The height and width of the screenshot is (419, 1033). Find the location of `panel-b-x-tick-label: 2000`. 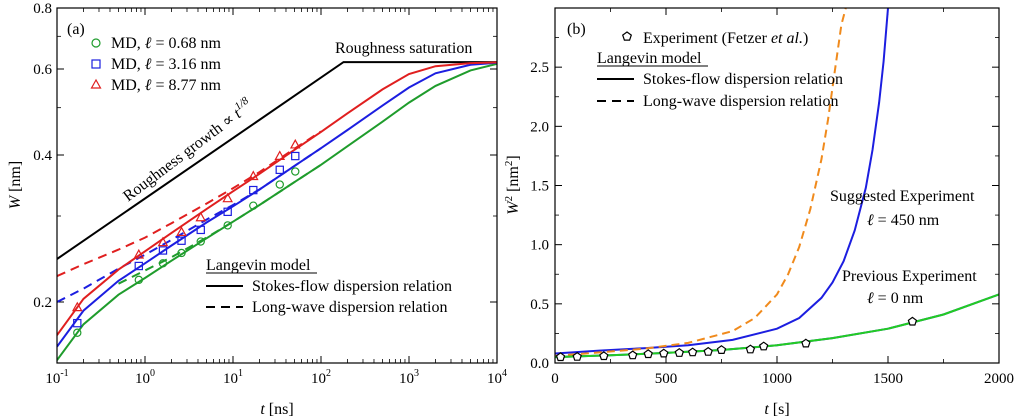

panel-b-x-tick-label: 2000 is located at coordinates (999, 379).